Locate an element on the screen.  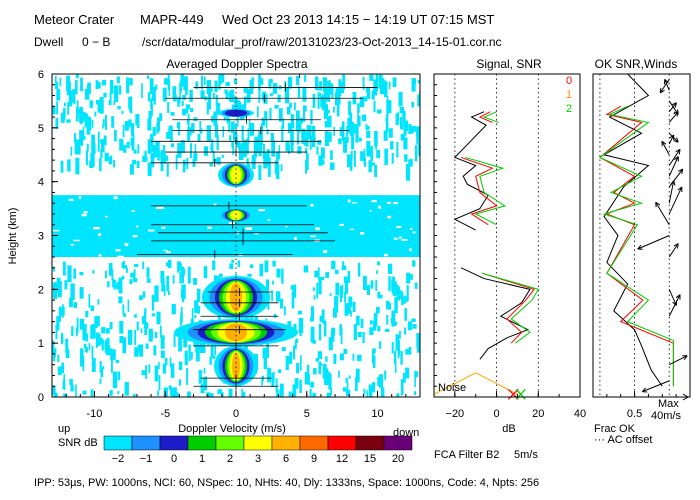
fca-speed-label: 5m/s is located at coordinates (526, 455).